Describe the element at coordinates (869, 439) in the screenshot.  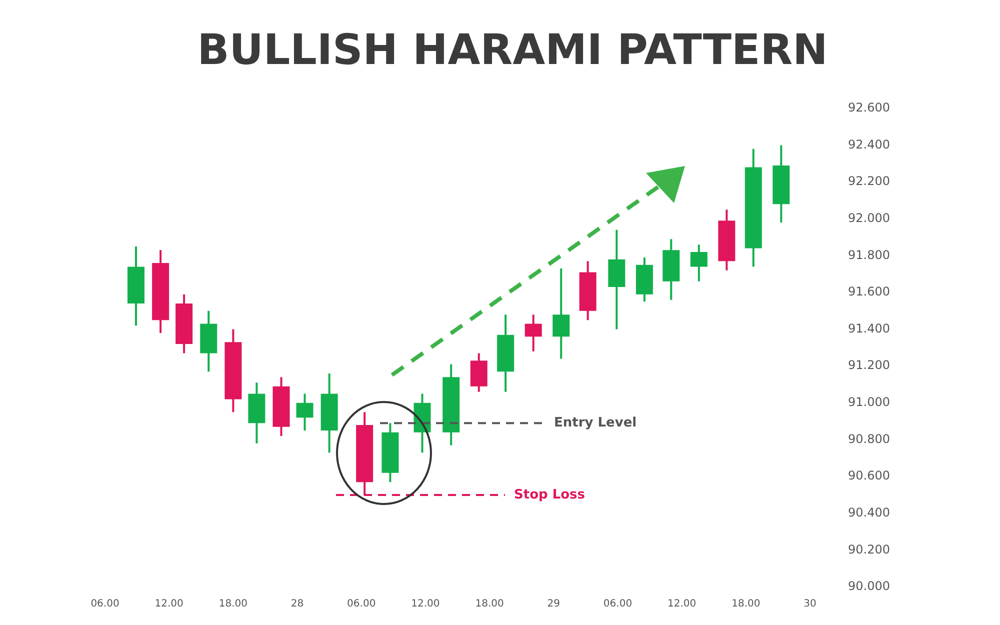
I see `y-tick-label: 90.800` at that location.